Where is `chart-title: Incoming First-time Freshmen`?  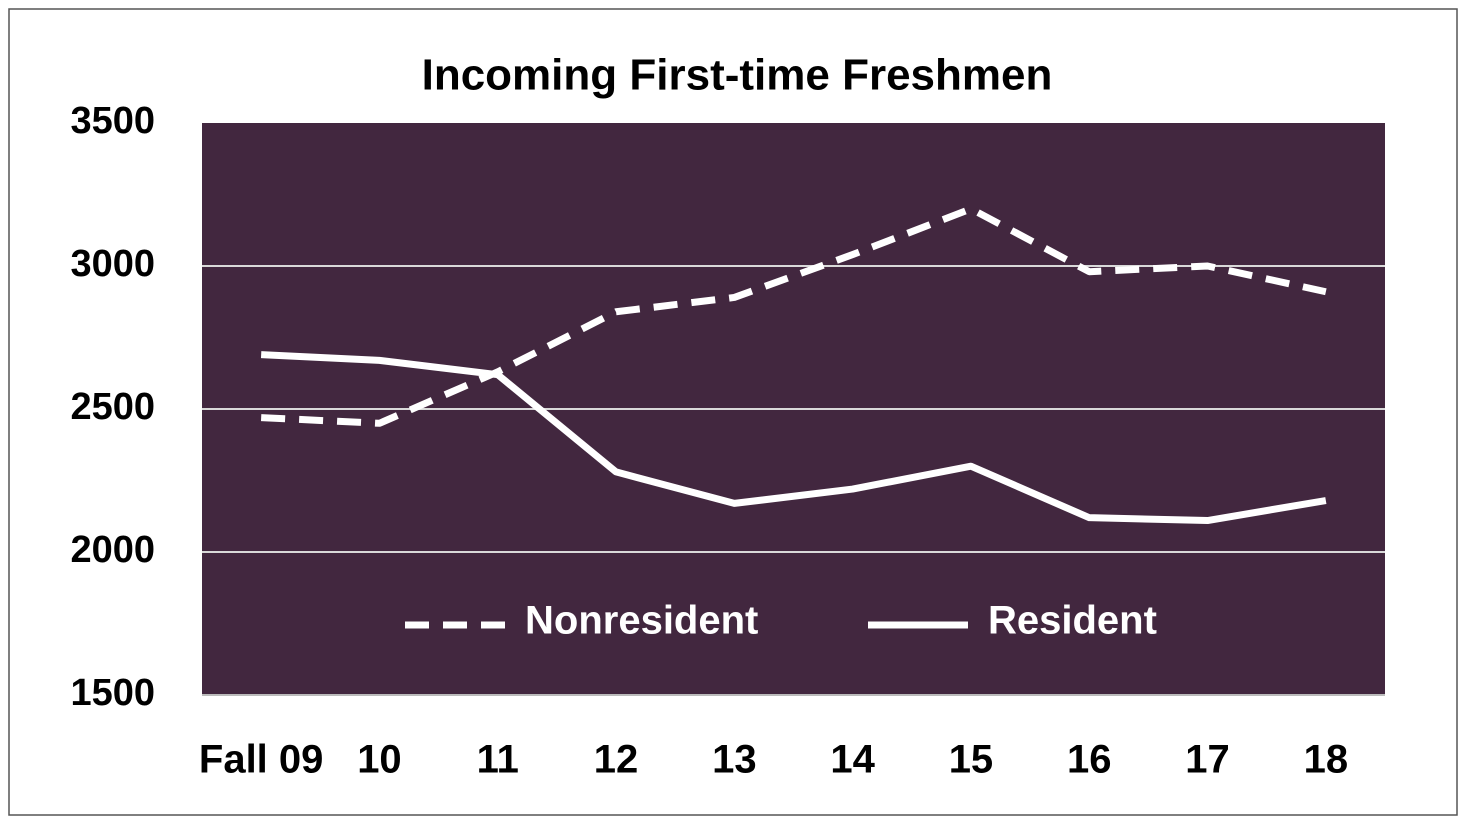
chart-title: Incoming First-time Freshmen is located at coordinates (737, 75).